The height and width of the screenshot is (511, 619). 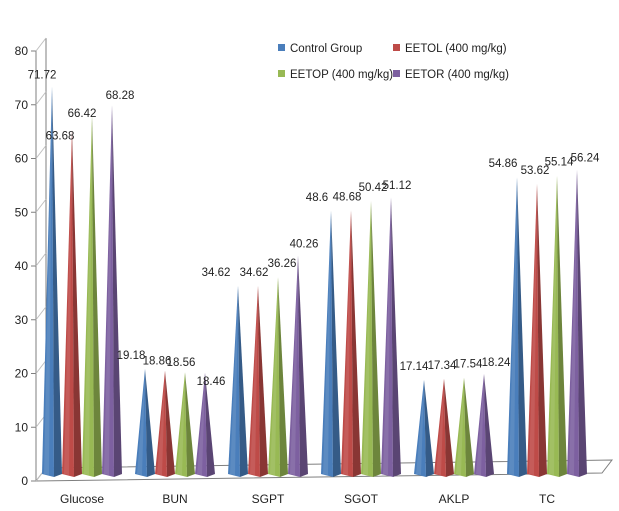 What do you see at coordinates (157, 362) in the screenshot?
I see `data-label: 18.86` at bounding box center [157, 362].